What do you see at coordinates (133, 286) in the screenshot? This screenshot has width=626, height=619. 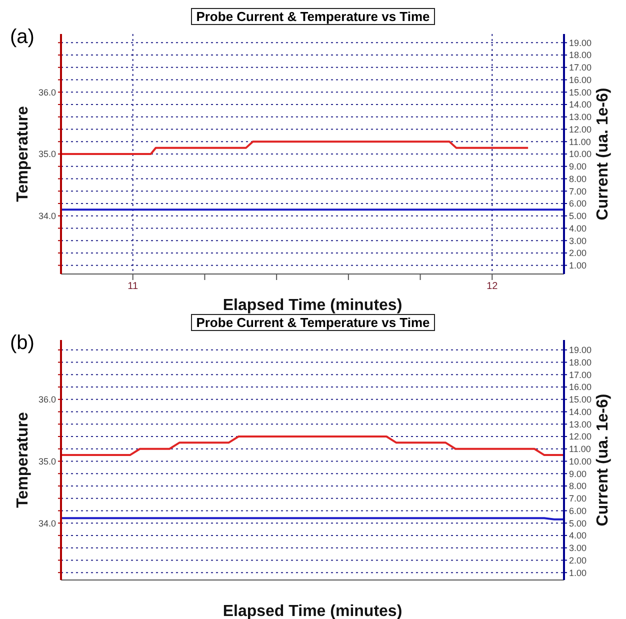 I see `x-tick-label: 11` at bounding box center [133, 286].